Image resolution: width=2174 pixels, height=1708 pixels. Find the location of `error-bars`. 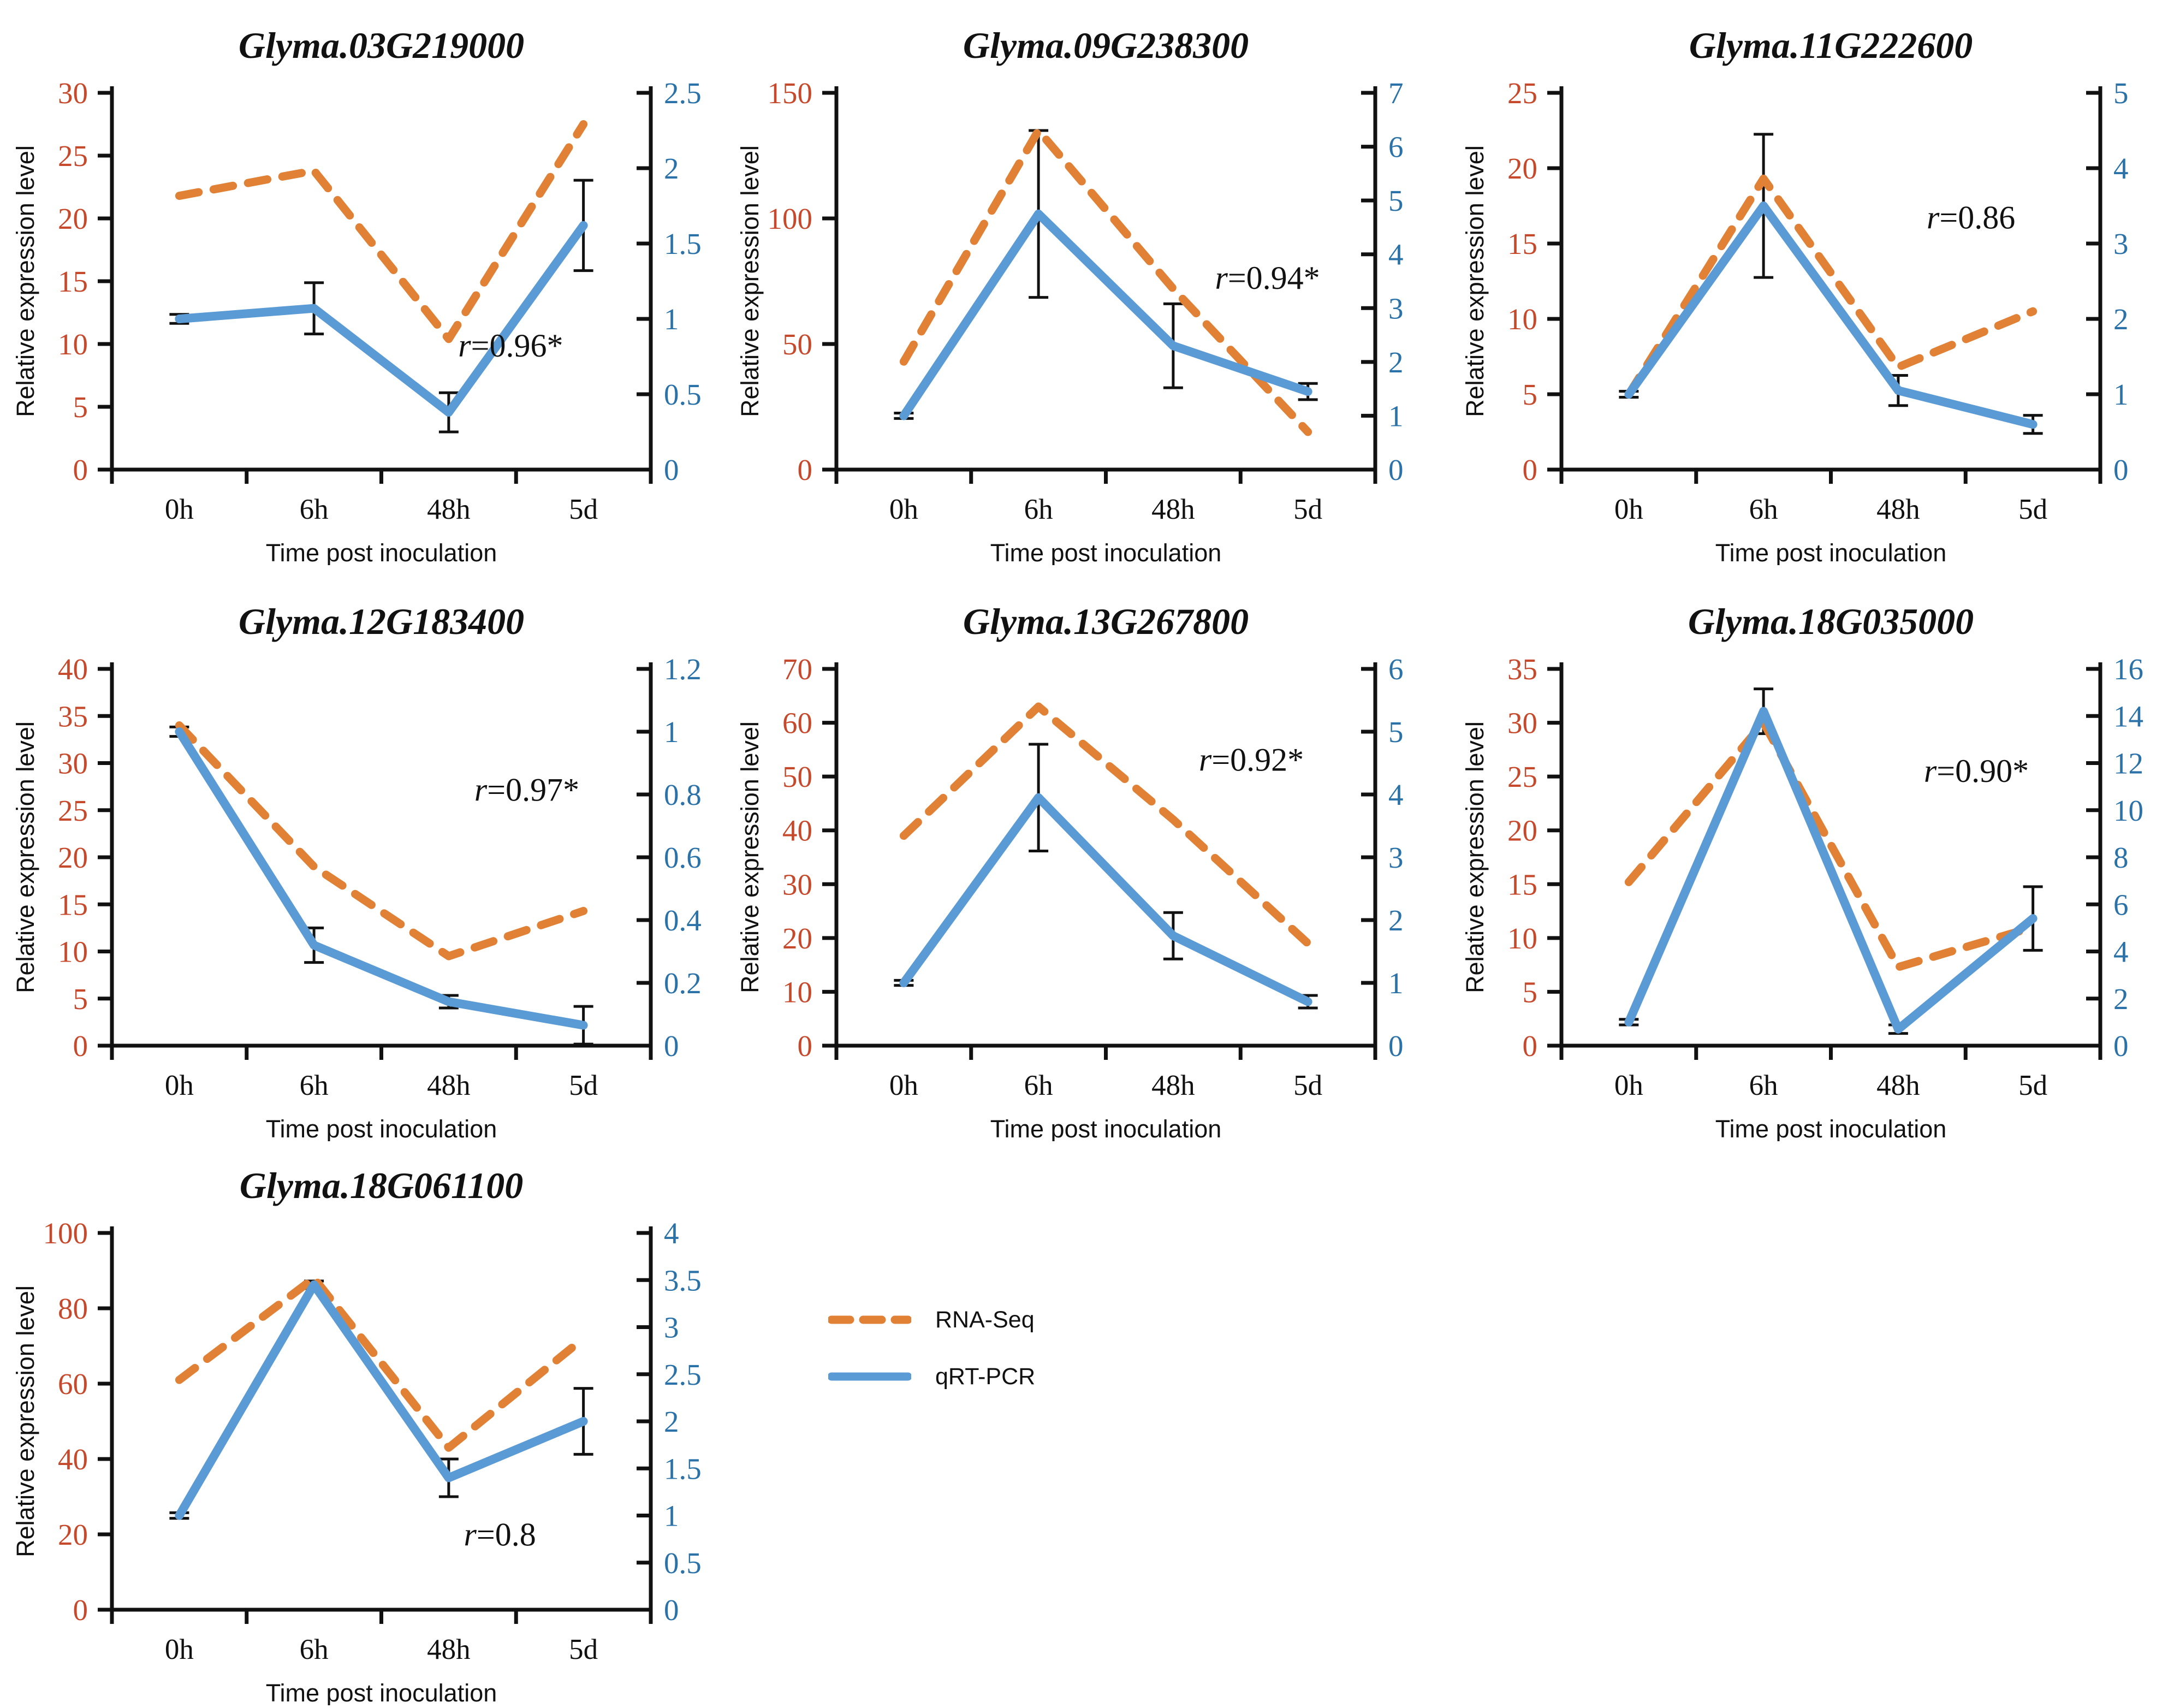

error-bars is located at coordinates (1831, 284).